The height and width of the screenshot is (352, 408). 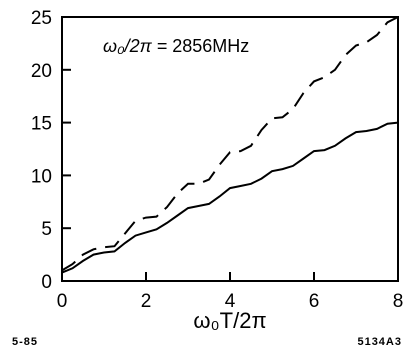 I want to click on x-tick-label: 6, so click(x=314, y=301).